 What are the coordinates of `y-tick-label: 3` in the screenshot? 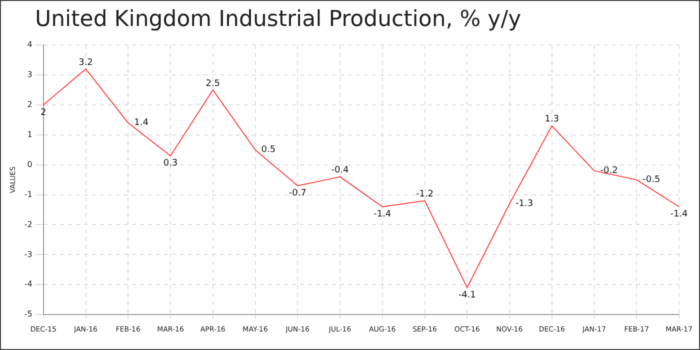 It's located at (29, 75).